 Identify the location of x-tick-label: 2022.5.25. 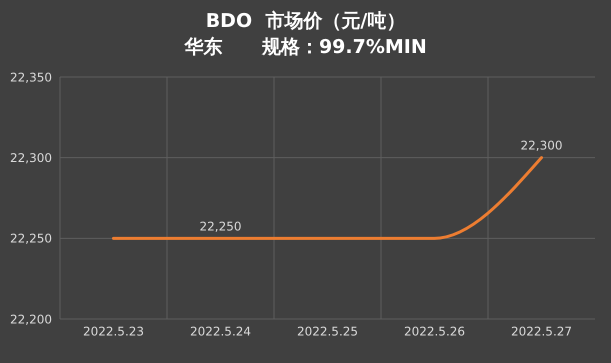
(327, 331).